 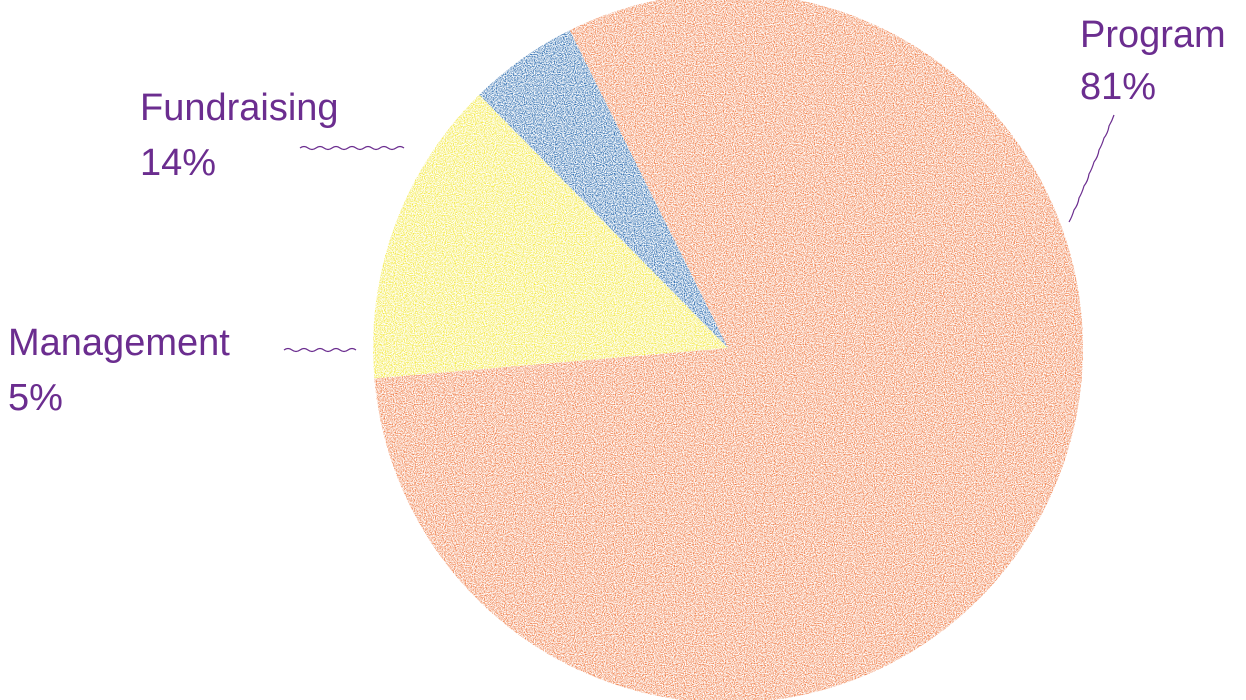 I want to click on program-label: Program, so click(x=1153, y=35).